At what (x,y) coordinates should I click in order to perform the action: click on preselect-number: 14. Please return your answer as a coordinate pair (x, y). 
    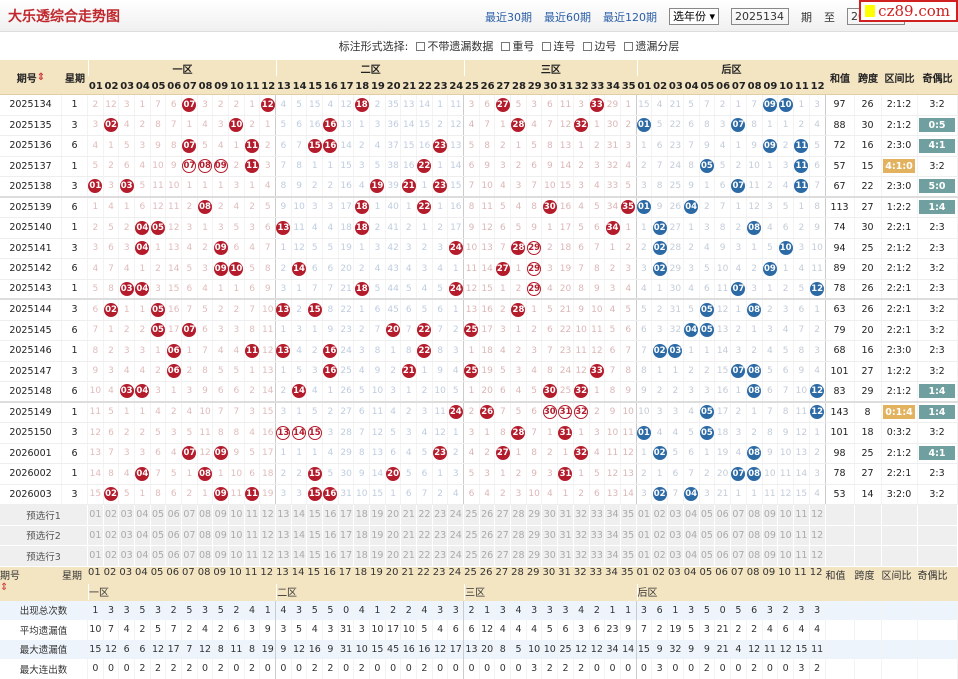
    Looking at the image, I should click on (300, 535).